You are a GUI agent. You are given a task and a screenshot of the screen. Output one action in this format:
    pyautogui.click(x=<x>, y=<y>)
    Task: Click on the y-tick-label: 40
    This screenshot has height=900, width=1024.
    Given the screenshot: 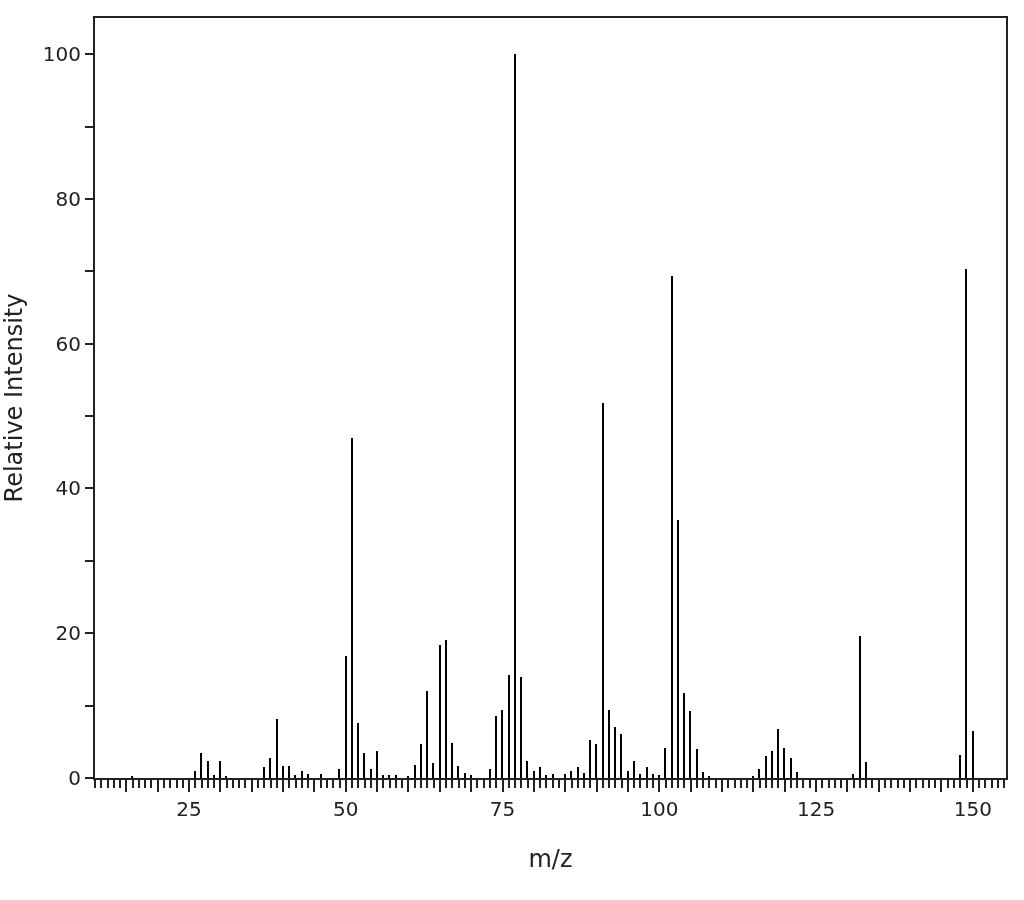 What is the action you would take?
    pyautogui.click(x=68, y=488)
    